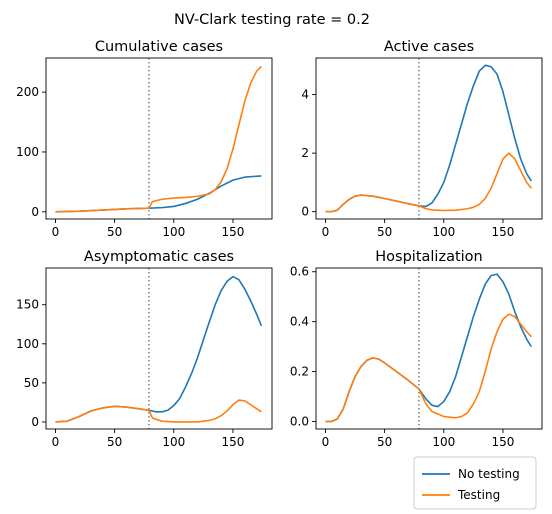 Image resolution: width=552 pixels, height=514 pixels. Describe the element at coordinates (428, 257) in the screenshot. I see `subplot-title: Hospitalization` at that location.